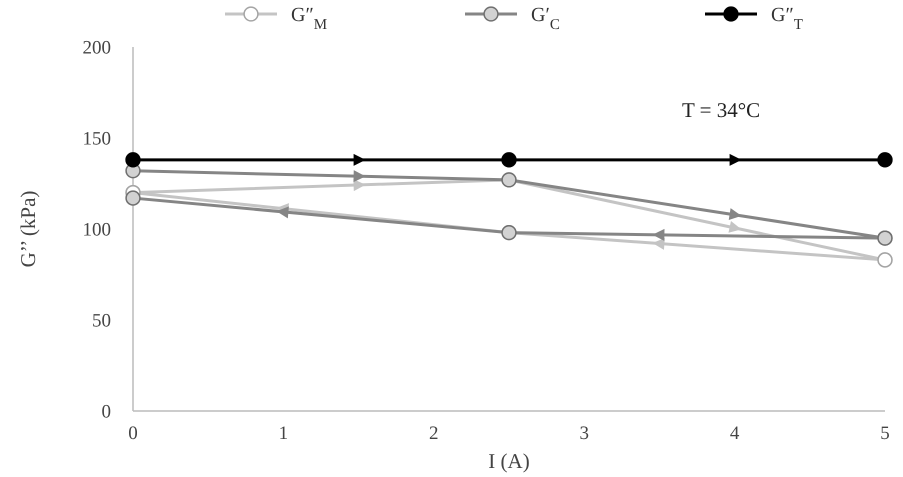 The width and height of the screenshot is (903, 477). I want to click on y-axis-title: G’’ (kPa), so click(28, 229).